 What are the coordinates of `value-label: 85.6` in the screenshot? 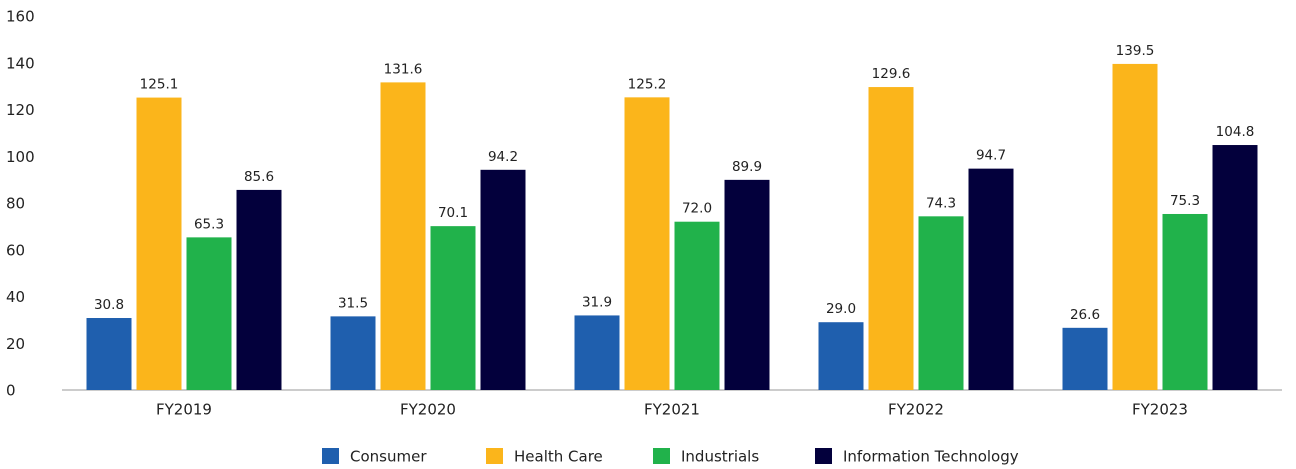 It's located at (259, 177).